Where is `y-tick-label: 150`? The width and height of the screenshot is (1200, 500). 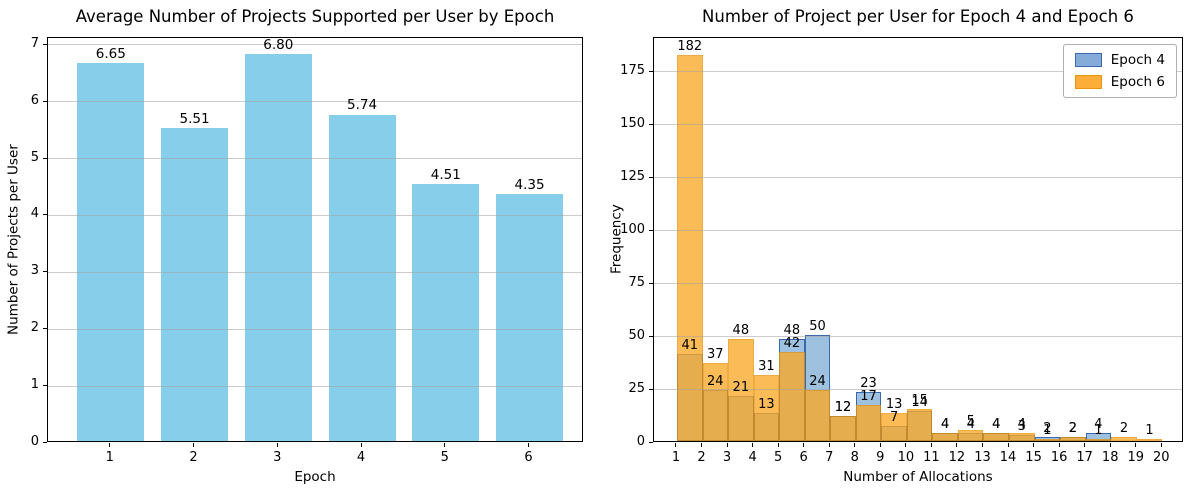
y-tick-label: 150 is located at coordinates (632, 123).